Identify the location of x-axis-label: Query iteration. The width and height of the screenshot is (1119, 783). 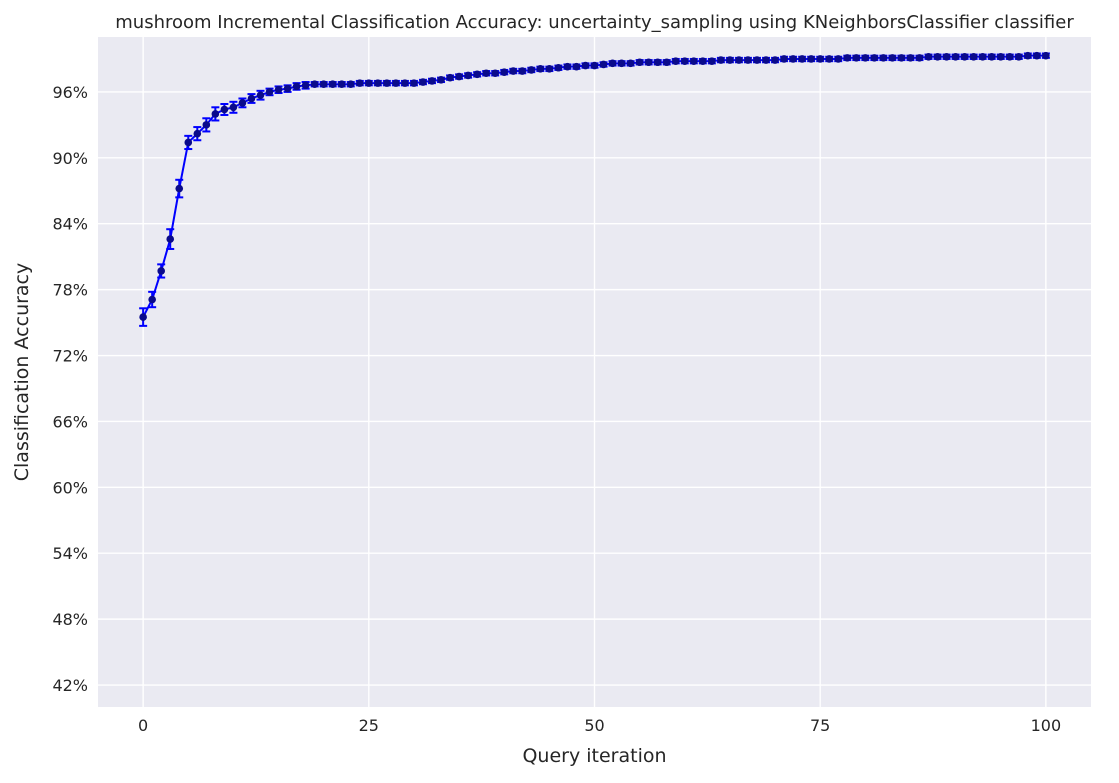
(594, 756).